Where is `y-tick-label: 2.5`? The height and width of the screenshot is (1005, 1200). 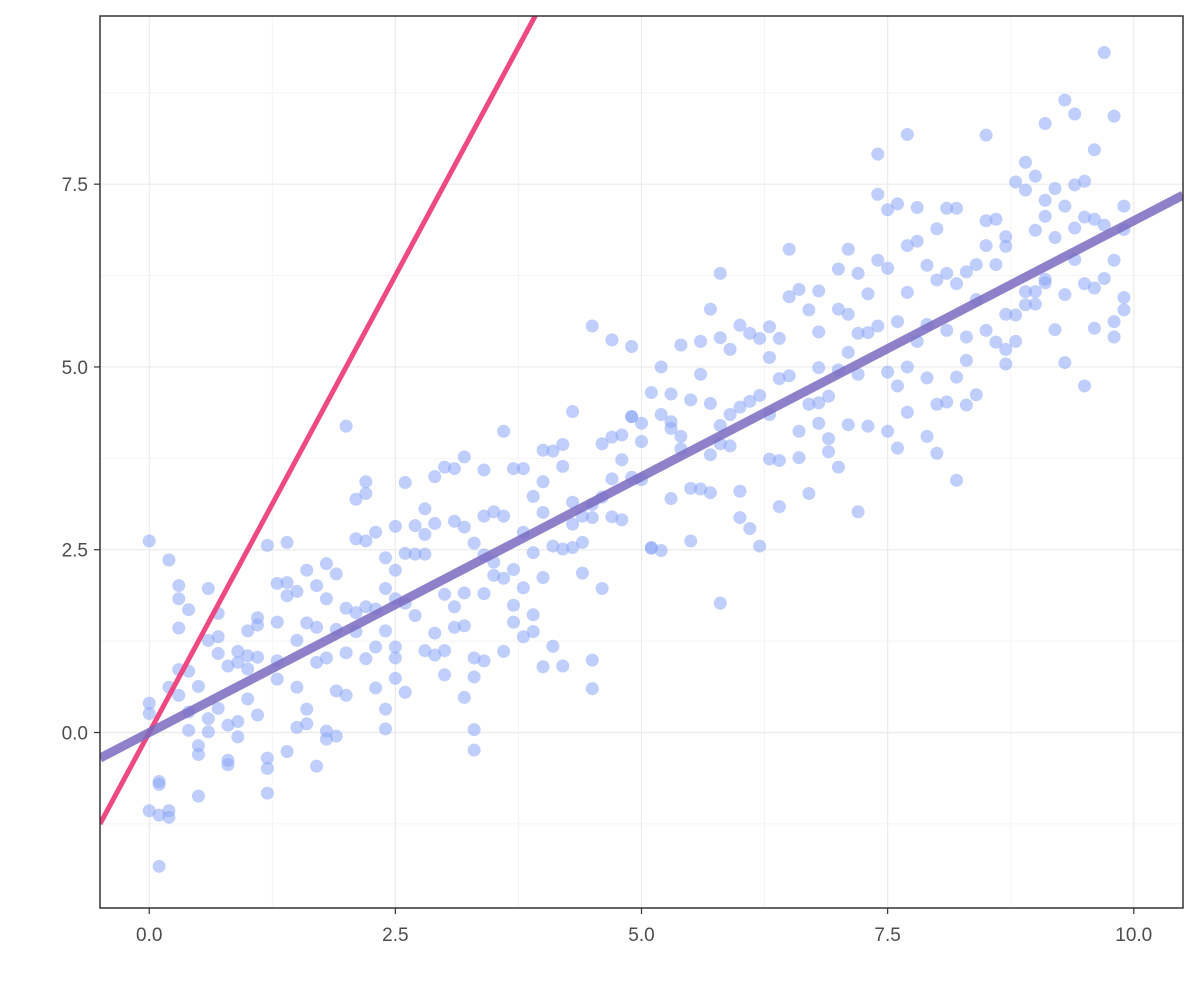 y-tick-label: 2.5 is located at coordinates (75, 551).